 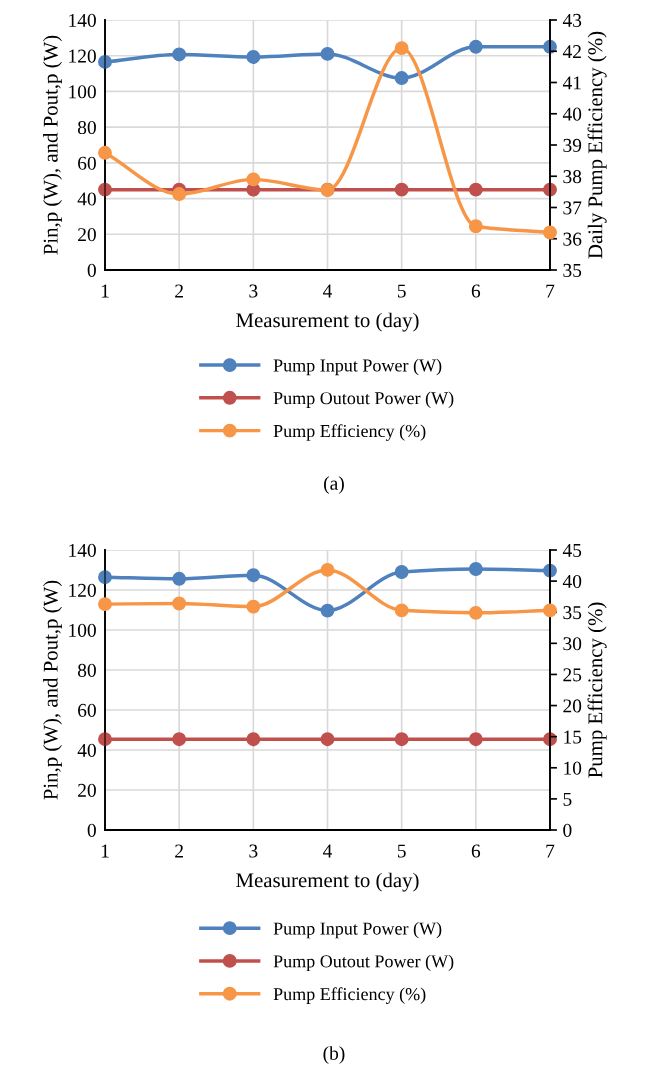 I want to click on y2-tick-label: 43, so click(x=572, y=20).